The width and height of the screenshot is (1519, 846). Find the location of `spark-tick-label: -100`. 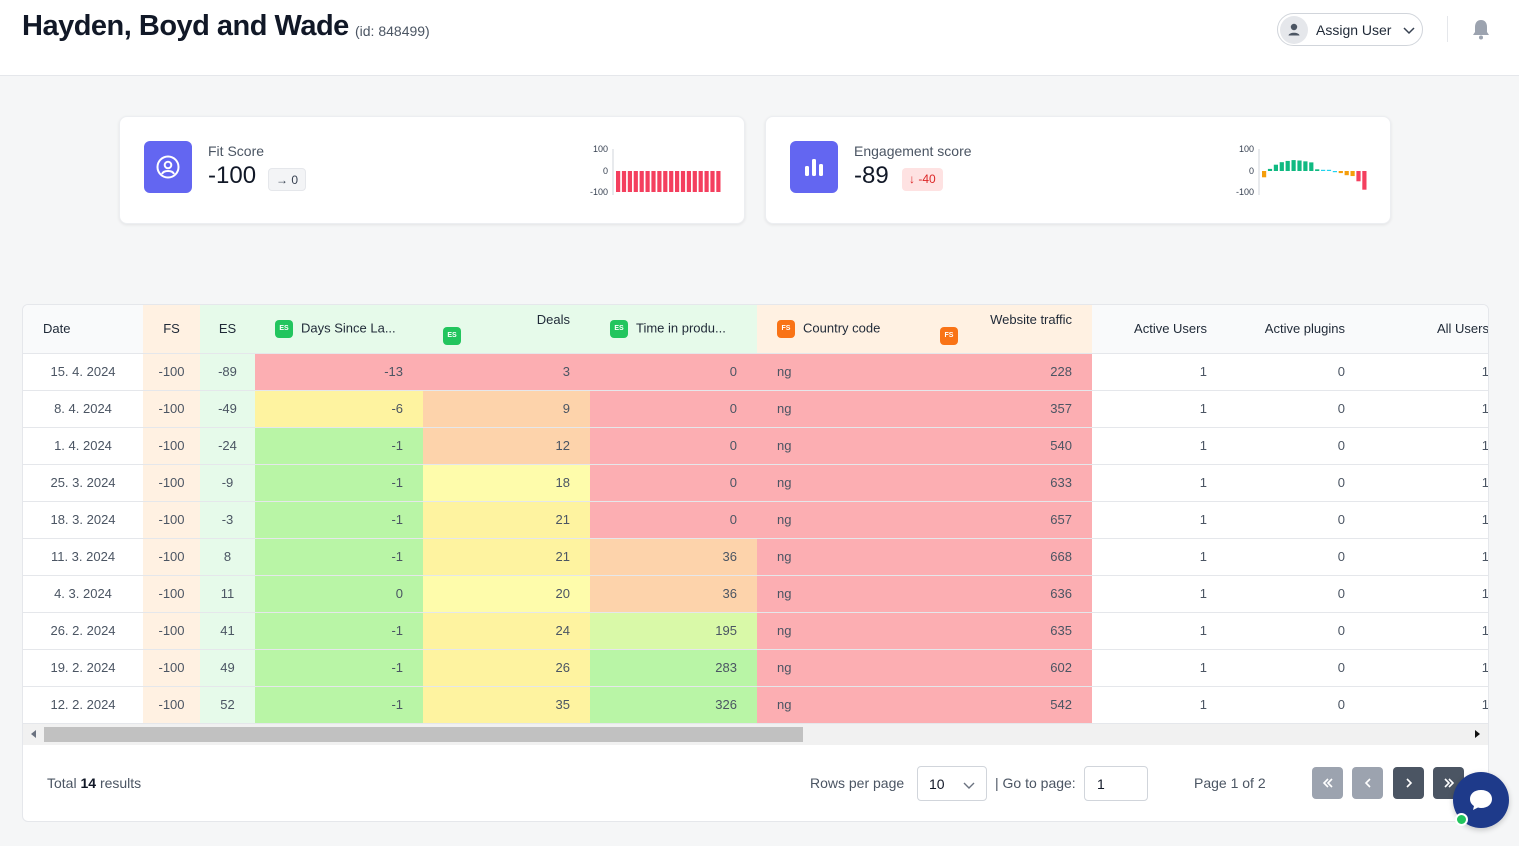

spark-tick-label: -100 is located at coordinates (599, 192).